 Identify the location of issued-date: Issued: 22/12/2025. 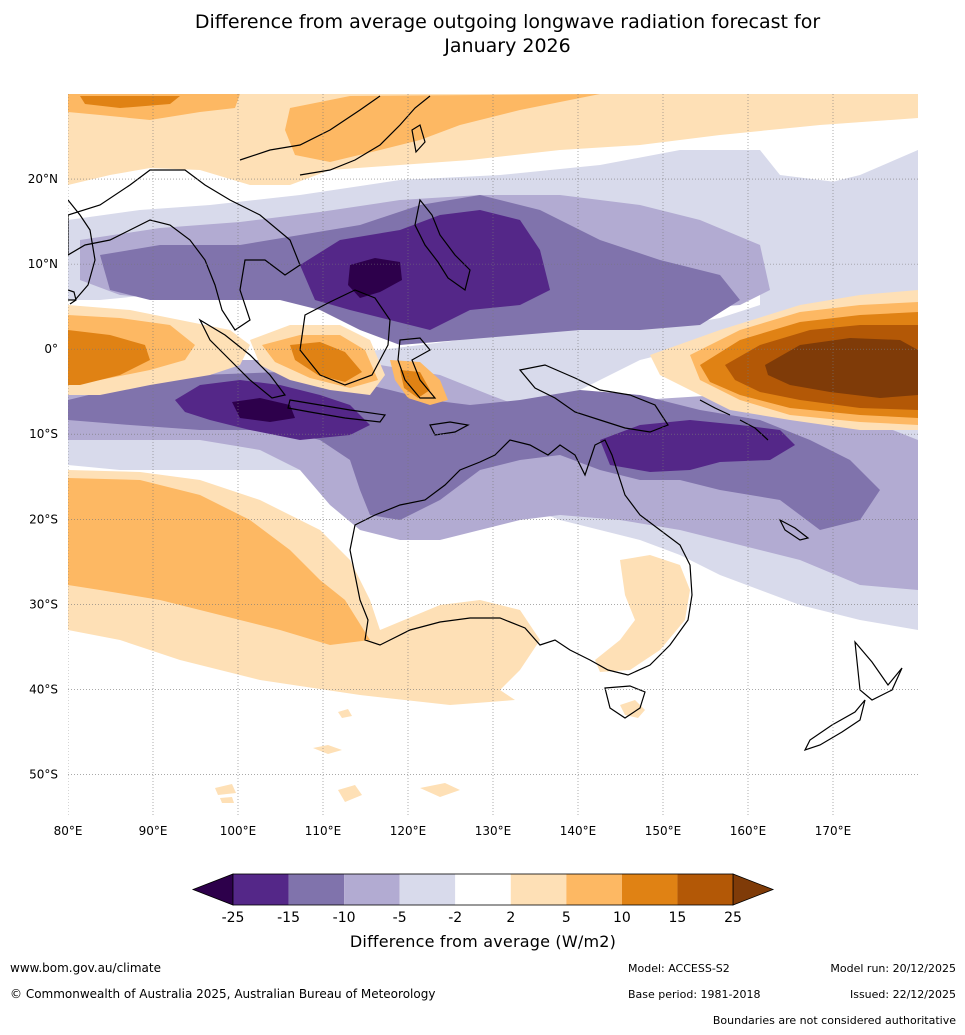
(902, 994).